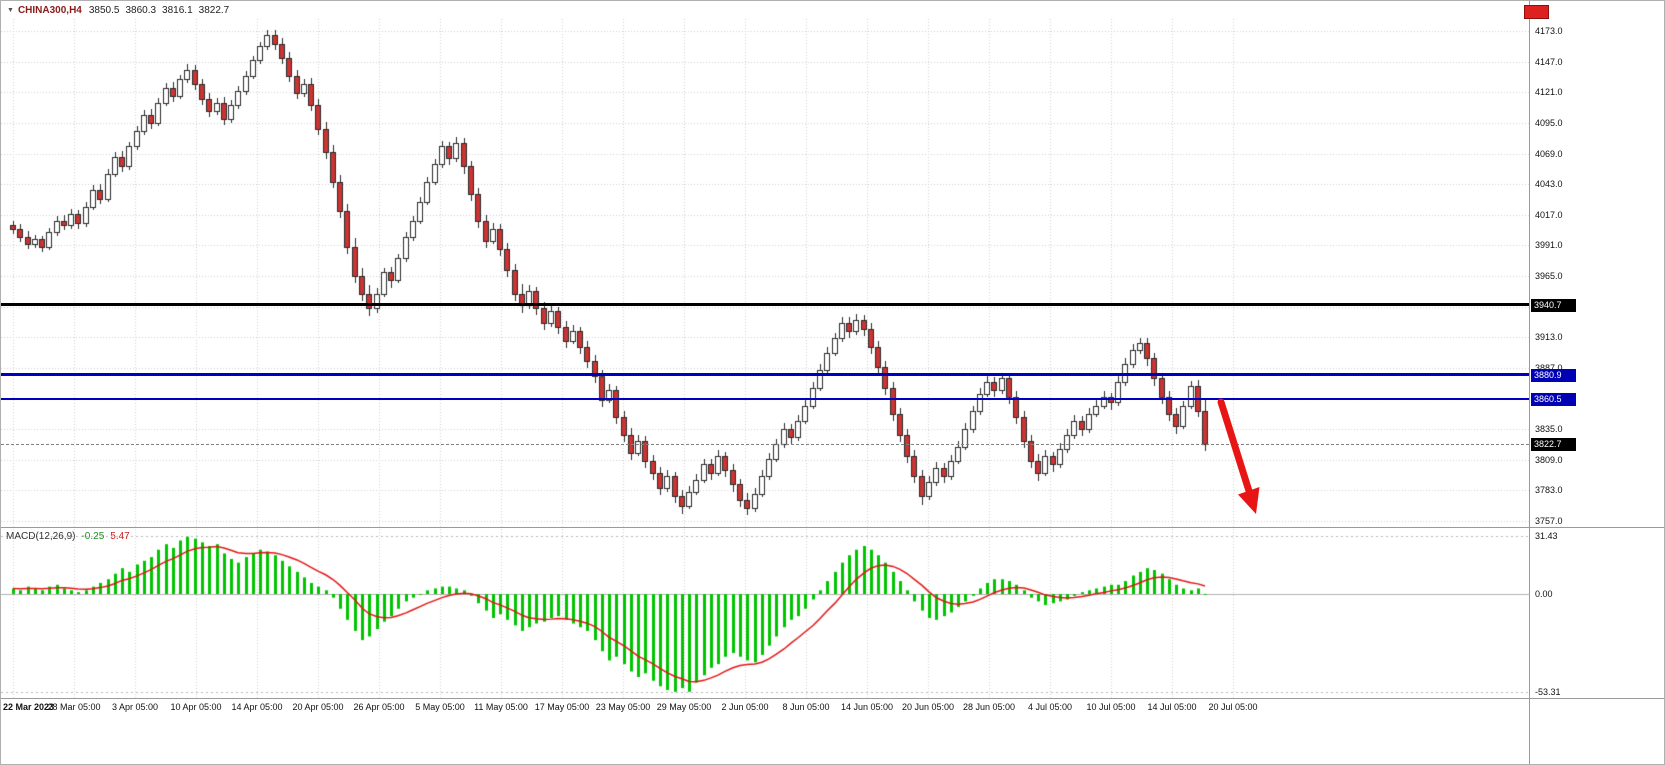  What do you see at coordinates (1549, 490) in the screenshot?
I see `price-tick-label: 3783.0` at bounding box center [1549, 490].